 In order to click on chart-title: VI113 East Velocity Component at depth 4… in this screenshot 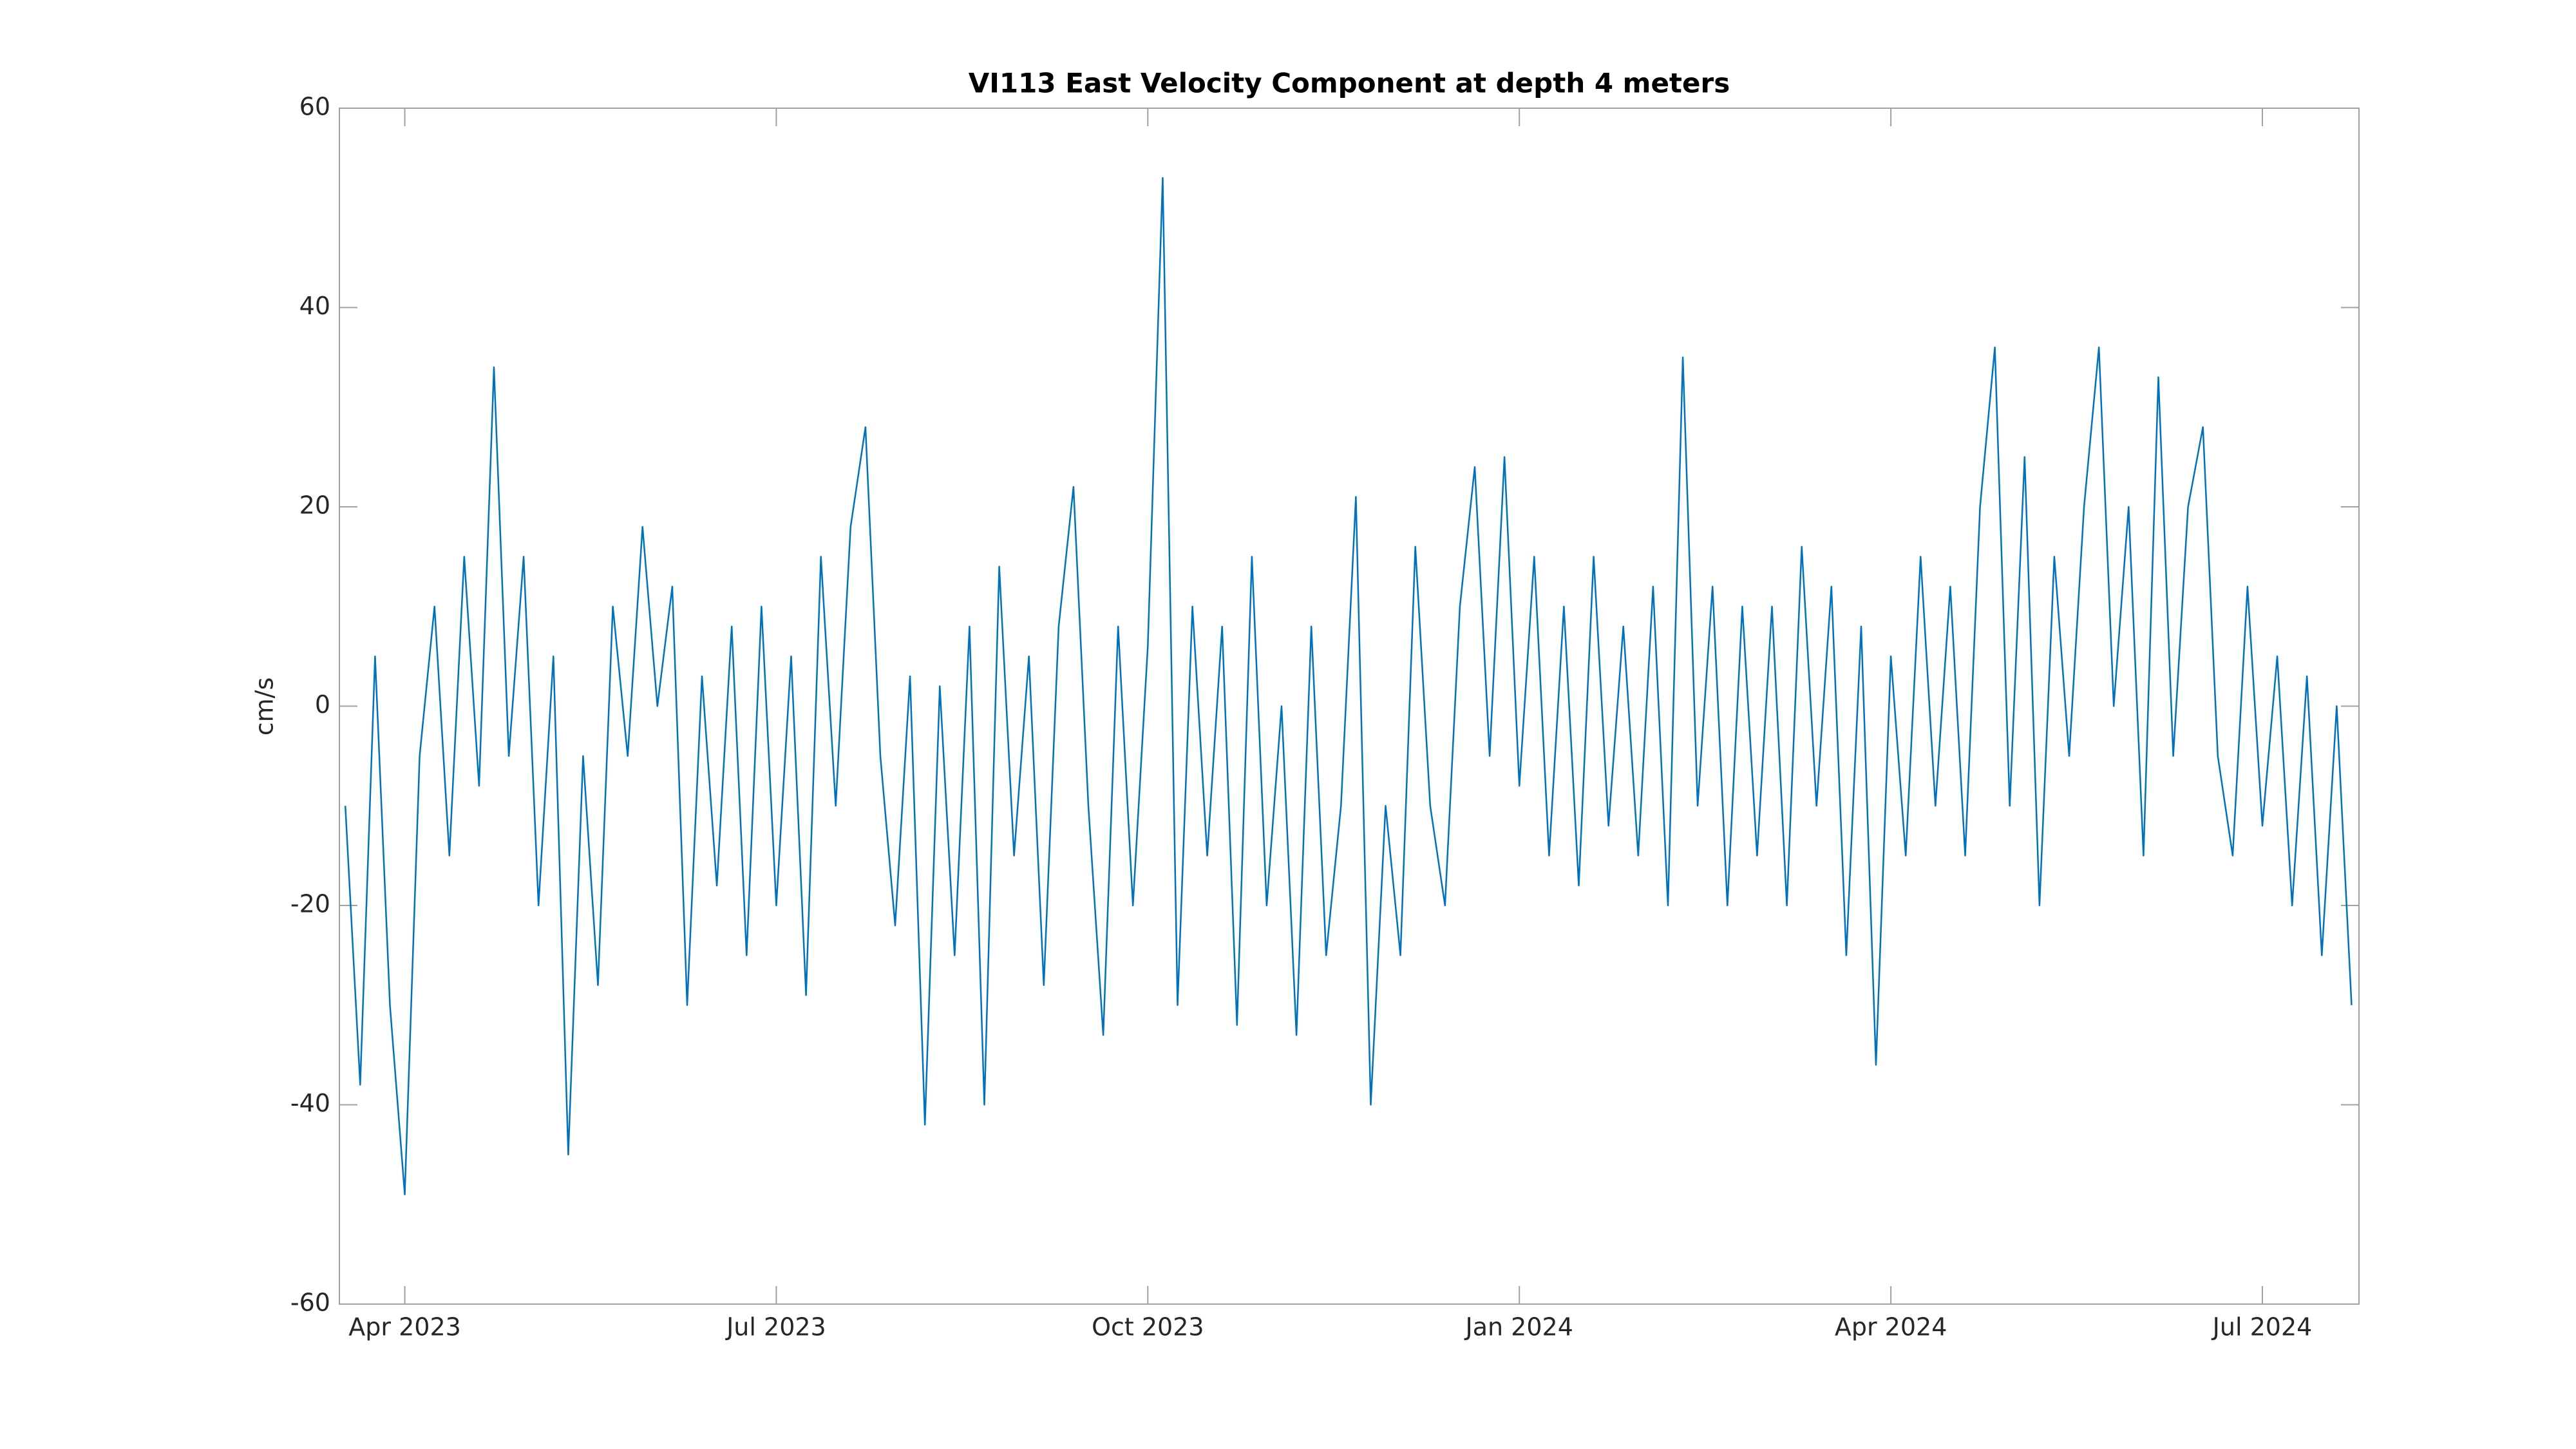, I will do `click(1349, 83)`.